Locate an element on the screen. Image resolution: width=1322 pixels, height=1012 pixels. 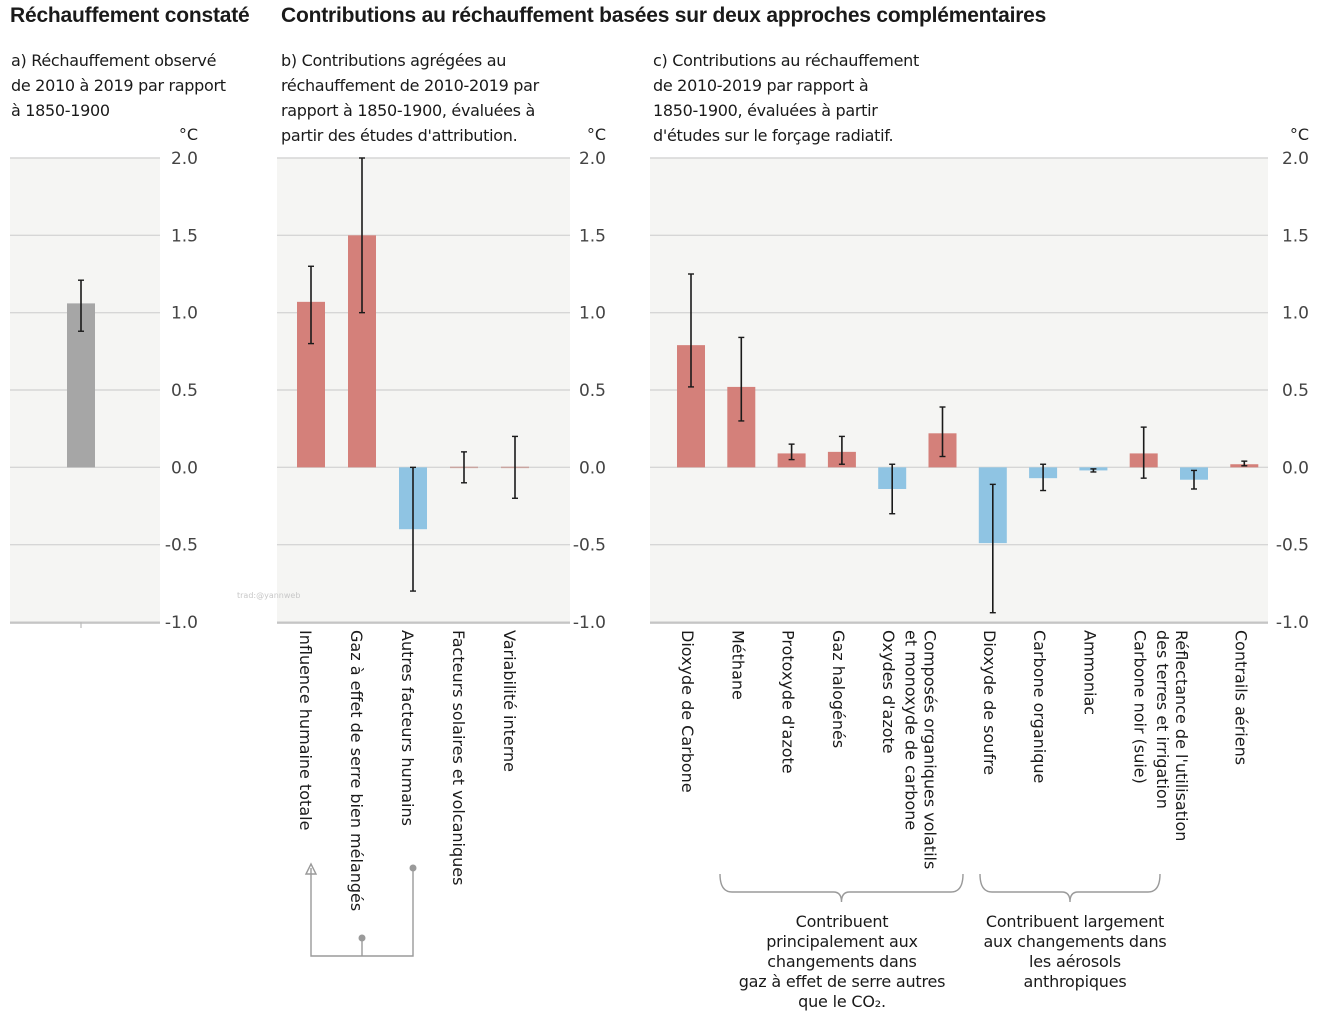
x-tick-label-line: Dioxyde de Carbone is located at coordinates (687, 711).